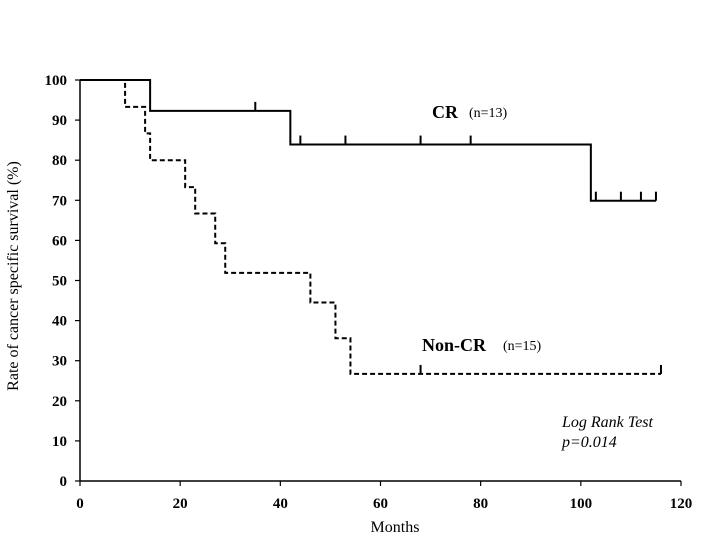 Image resolution: width=720 pixels, height=540 pixels. I want to click on series-label-non-cr: Non-CR, so click(454, 345).